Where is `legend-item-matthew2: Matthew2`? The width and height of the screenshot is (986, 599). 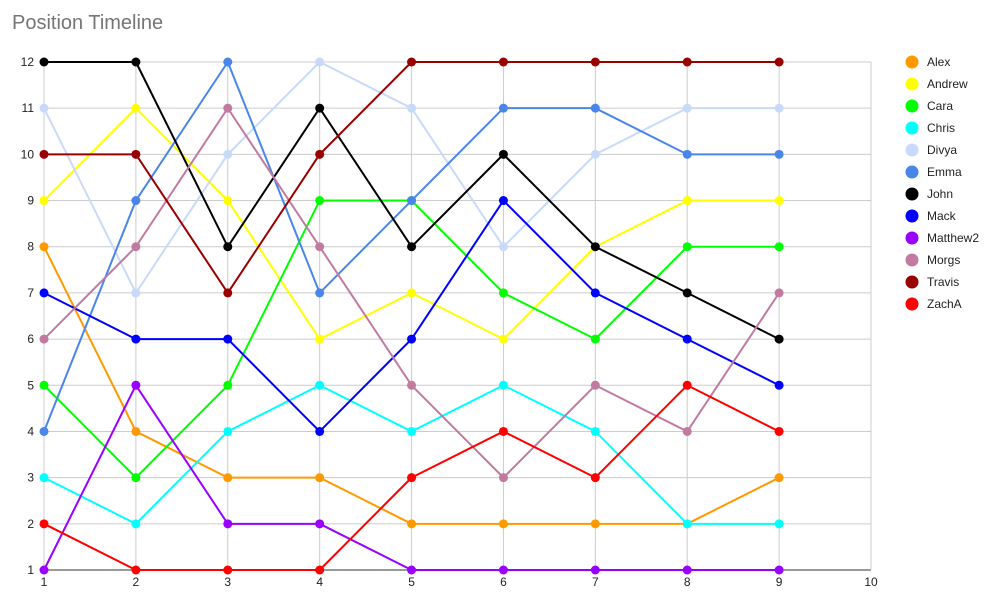
legend-item-matthew2: Matthew2 is located at coordinates (942, 238).